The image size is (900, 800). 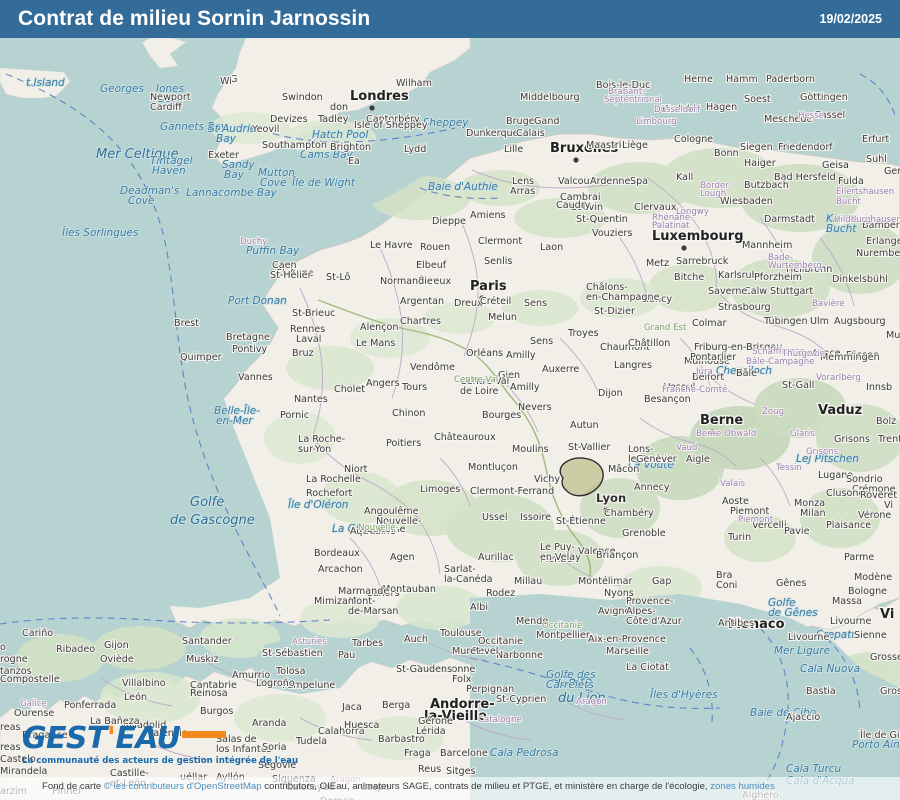 What do you see at coordinates (686, 448) in the screenshot?
I see `svg-text: Vaud` at bounding box center [686, 448].